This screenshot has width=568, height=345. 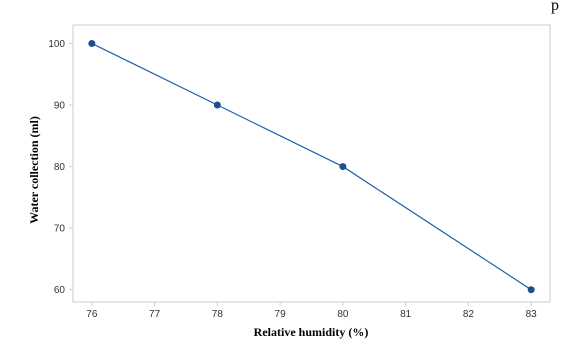 I want to click on y-tick-label: 100, so click(x=56, y=44).